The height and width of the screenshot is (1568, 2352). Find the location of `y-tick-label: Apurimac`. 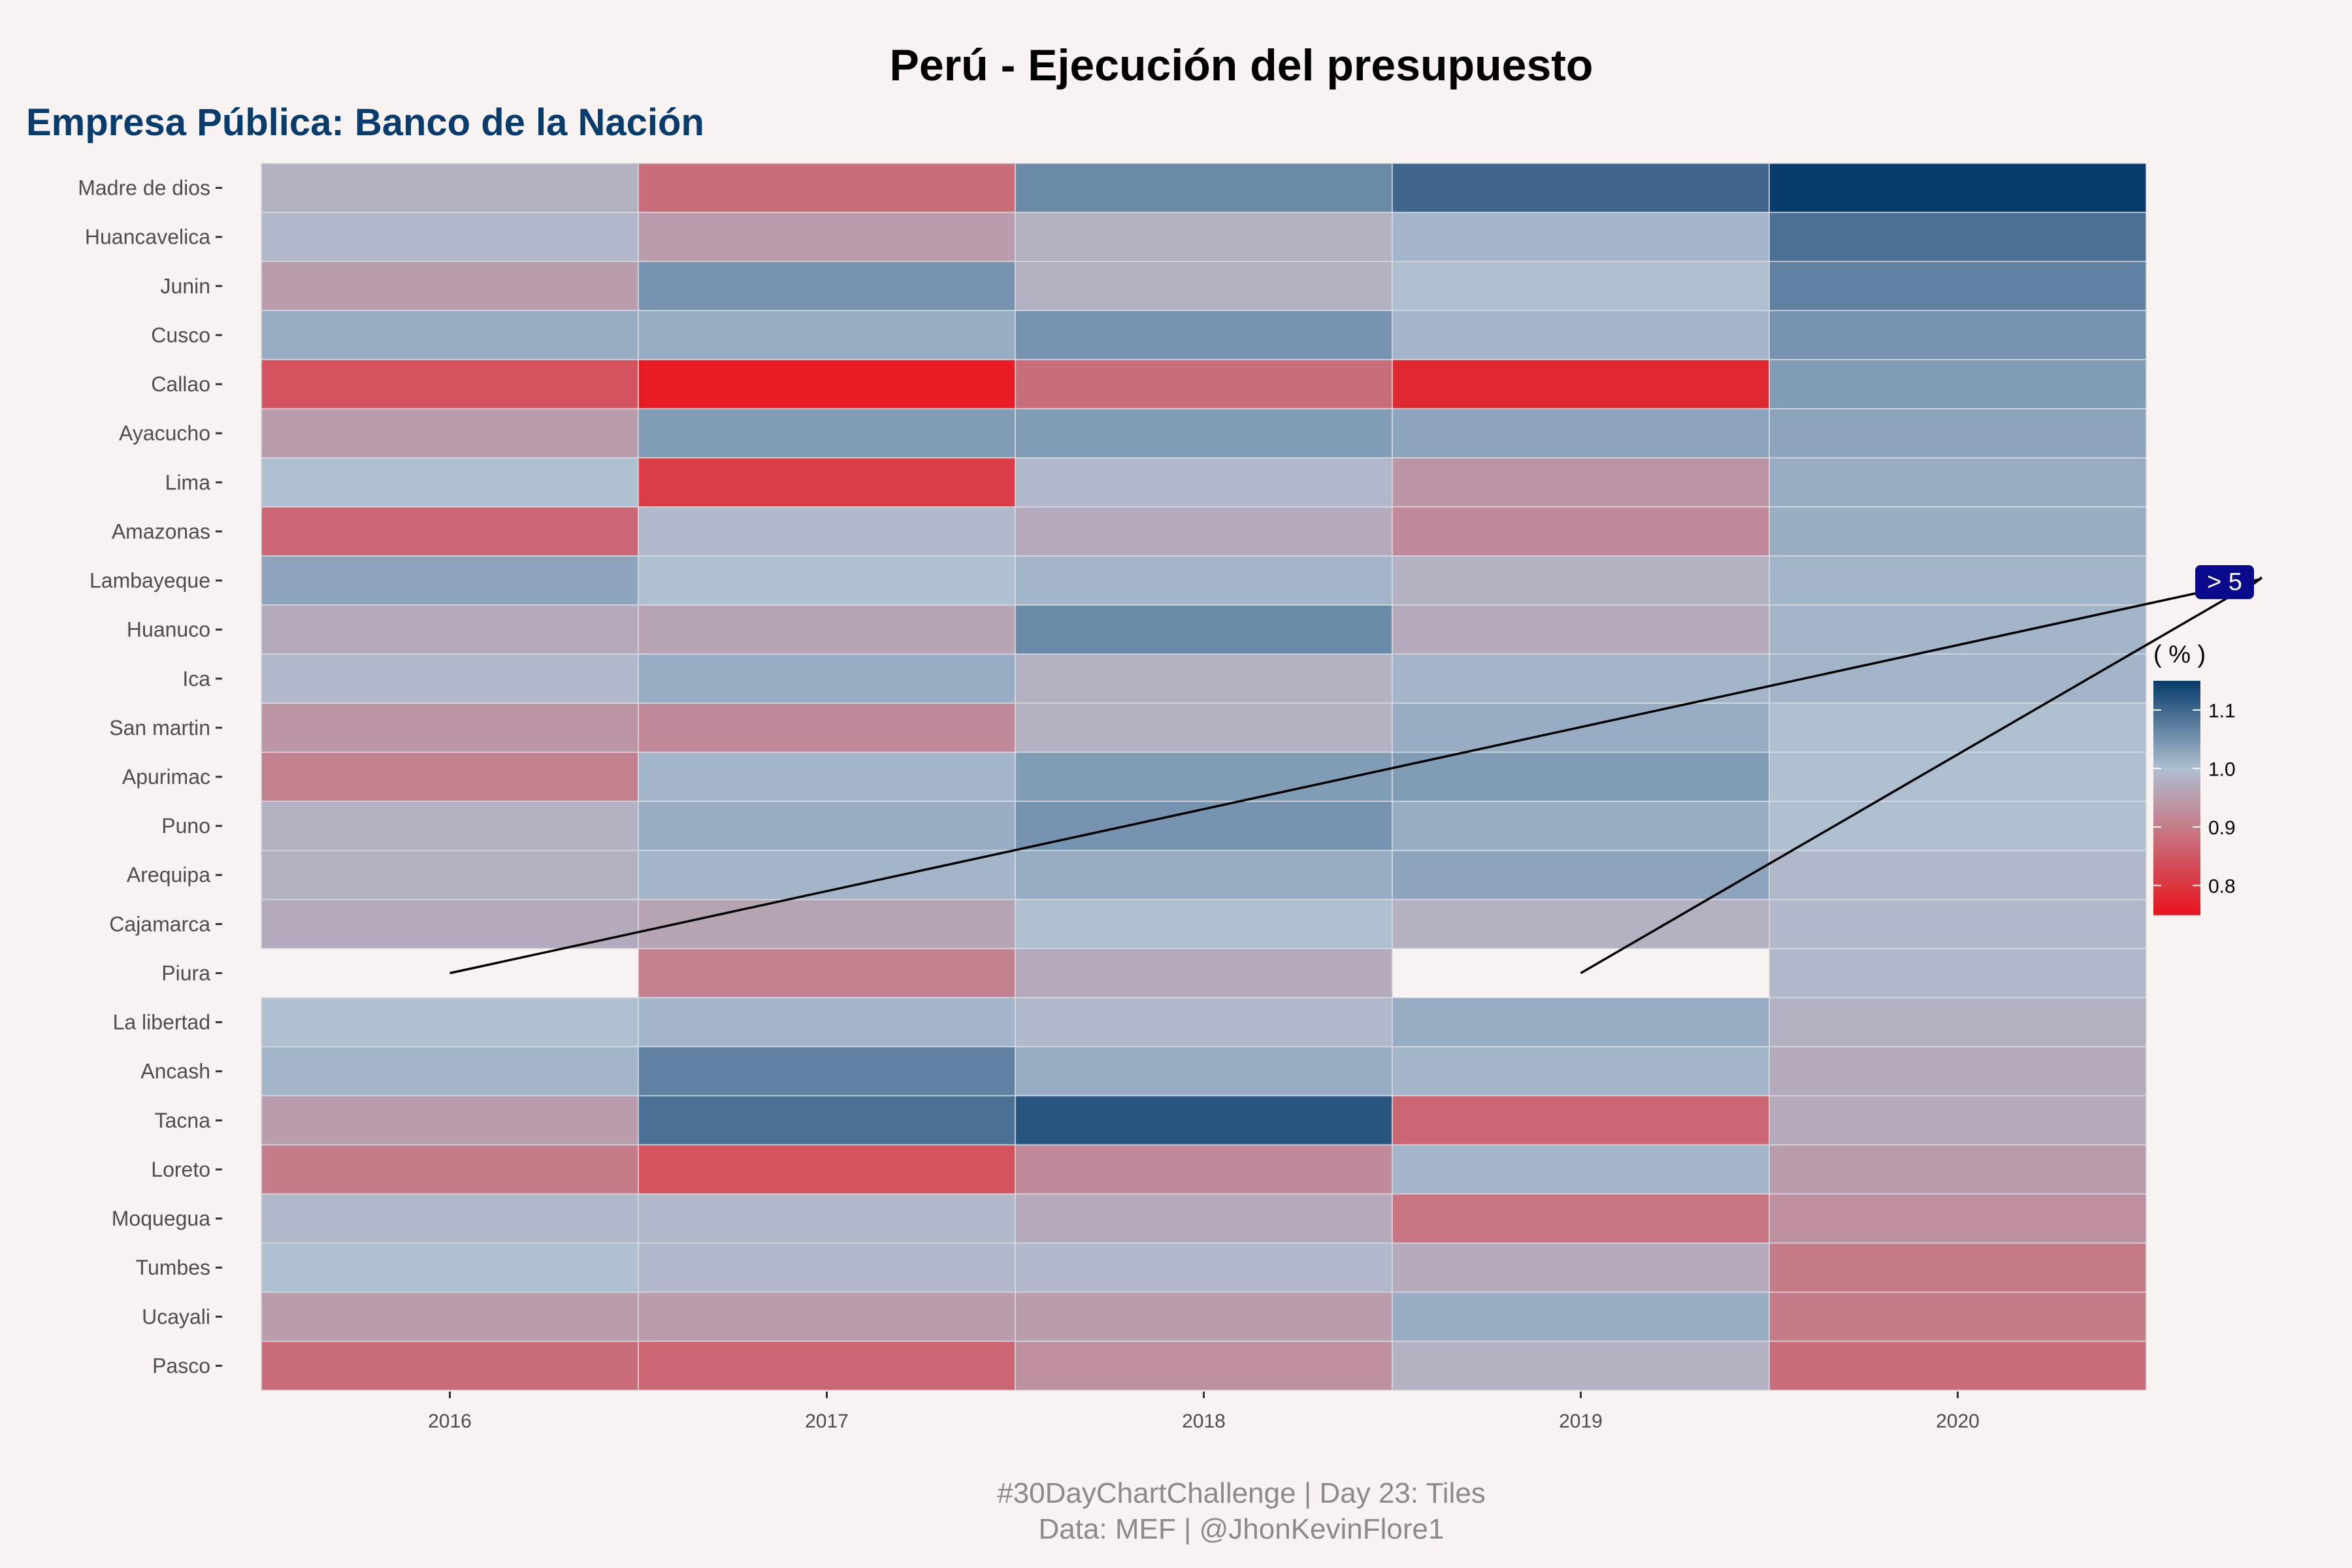

y-tick-label: Apurimac is located at coordinates (166, 777).